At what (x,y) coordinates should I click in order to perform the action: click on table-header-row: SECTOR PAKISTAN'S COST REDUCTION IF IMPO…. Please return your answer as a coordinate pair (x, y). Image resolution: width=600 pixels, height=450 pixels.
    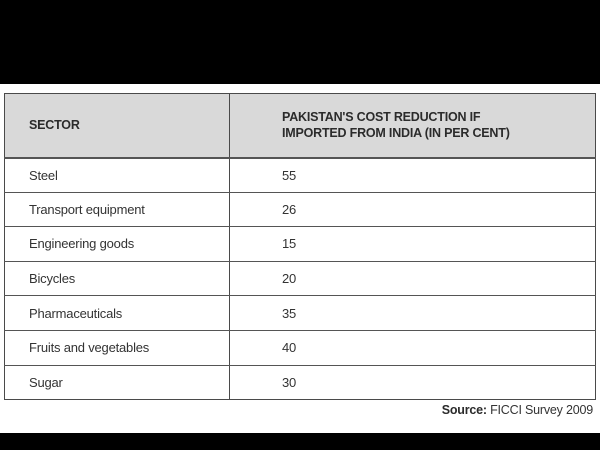
    Looking at the image, I should click on (300, 126).